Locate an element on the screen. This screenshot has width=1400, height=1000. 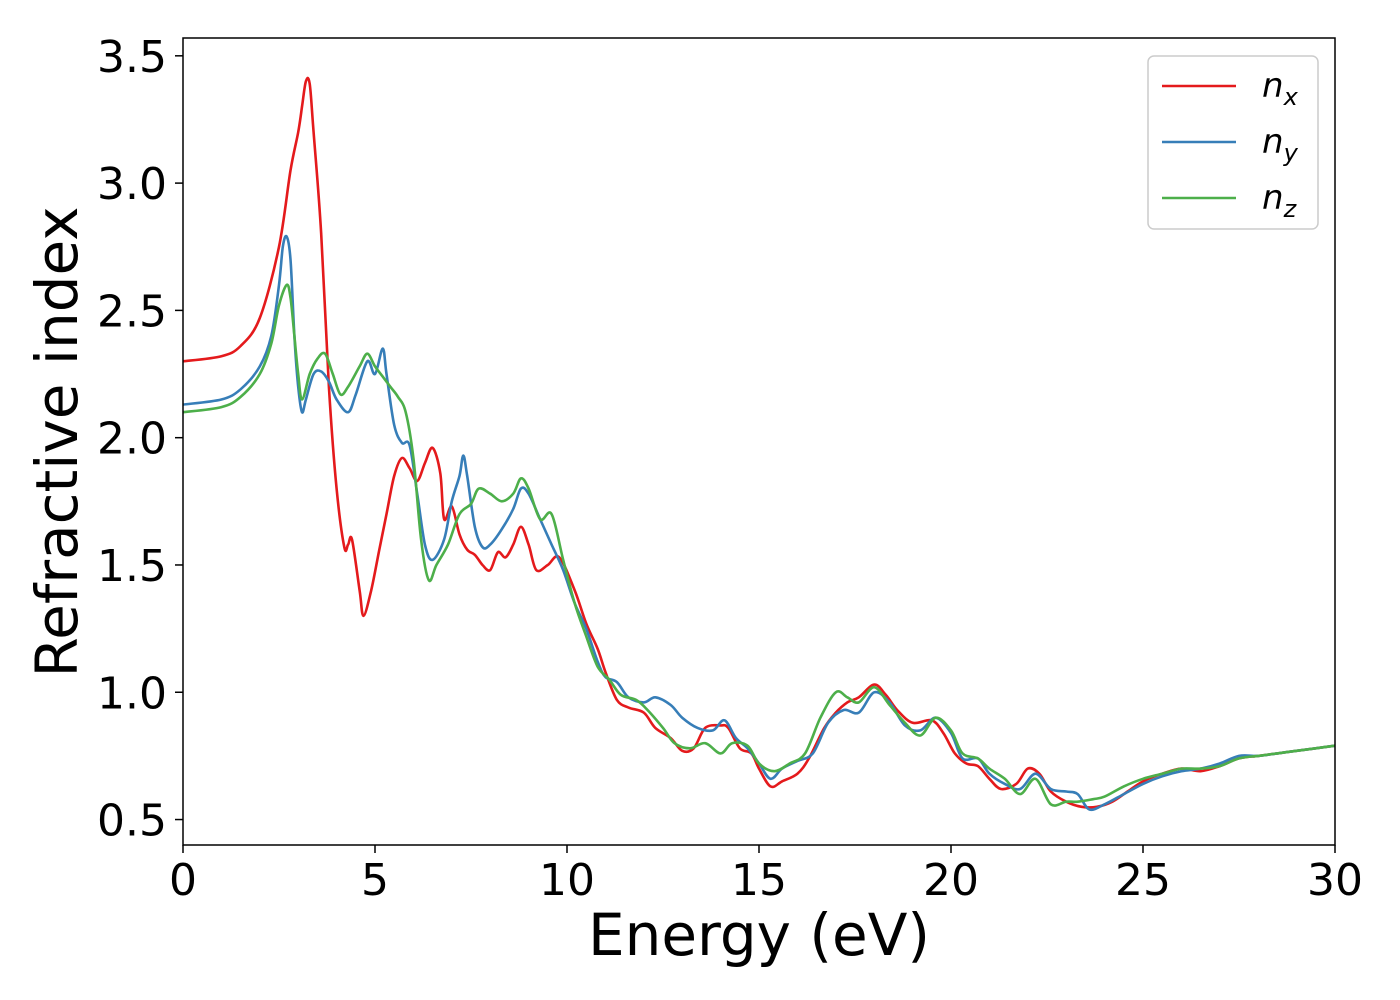
y-axis: 0.5 1.0 1.5 2.0 2.5 3.0 3.5 is located at coordinates (140, 439).